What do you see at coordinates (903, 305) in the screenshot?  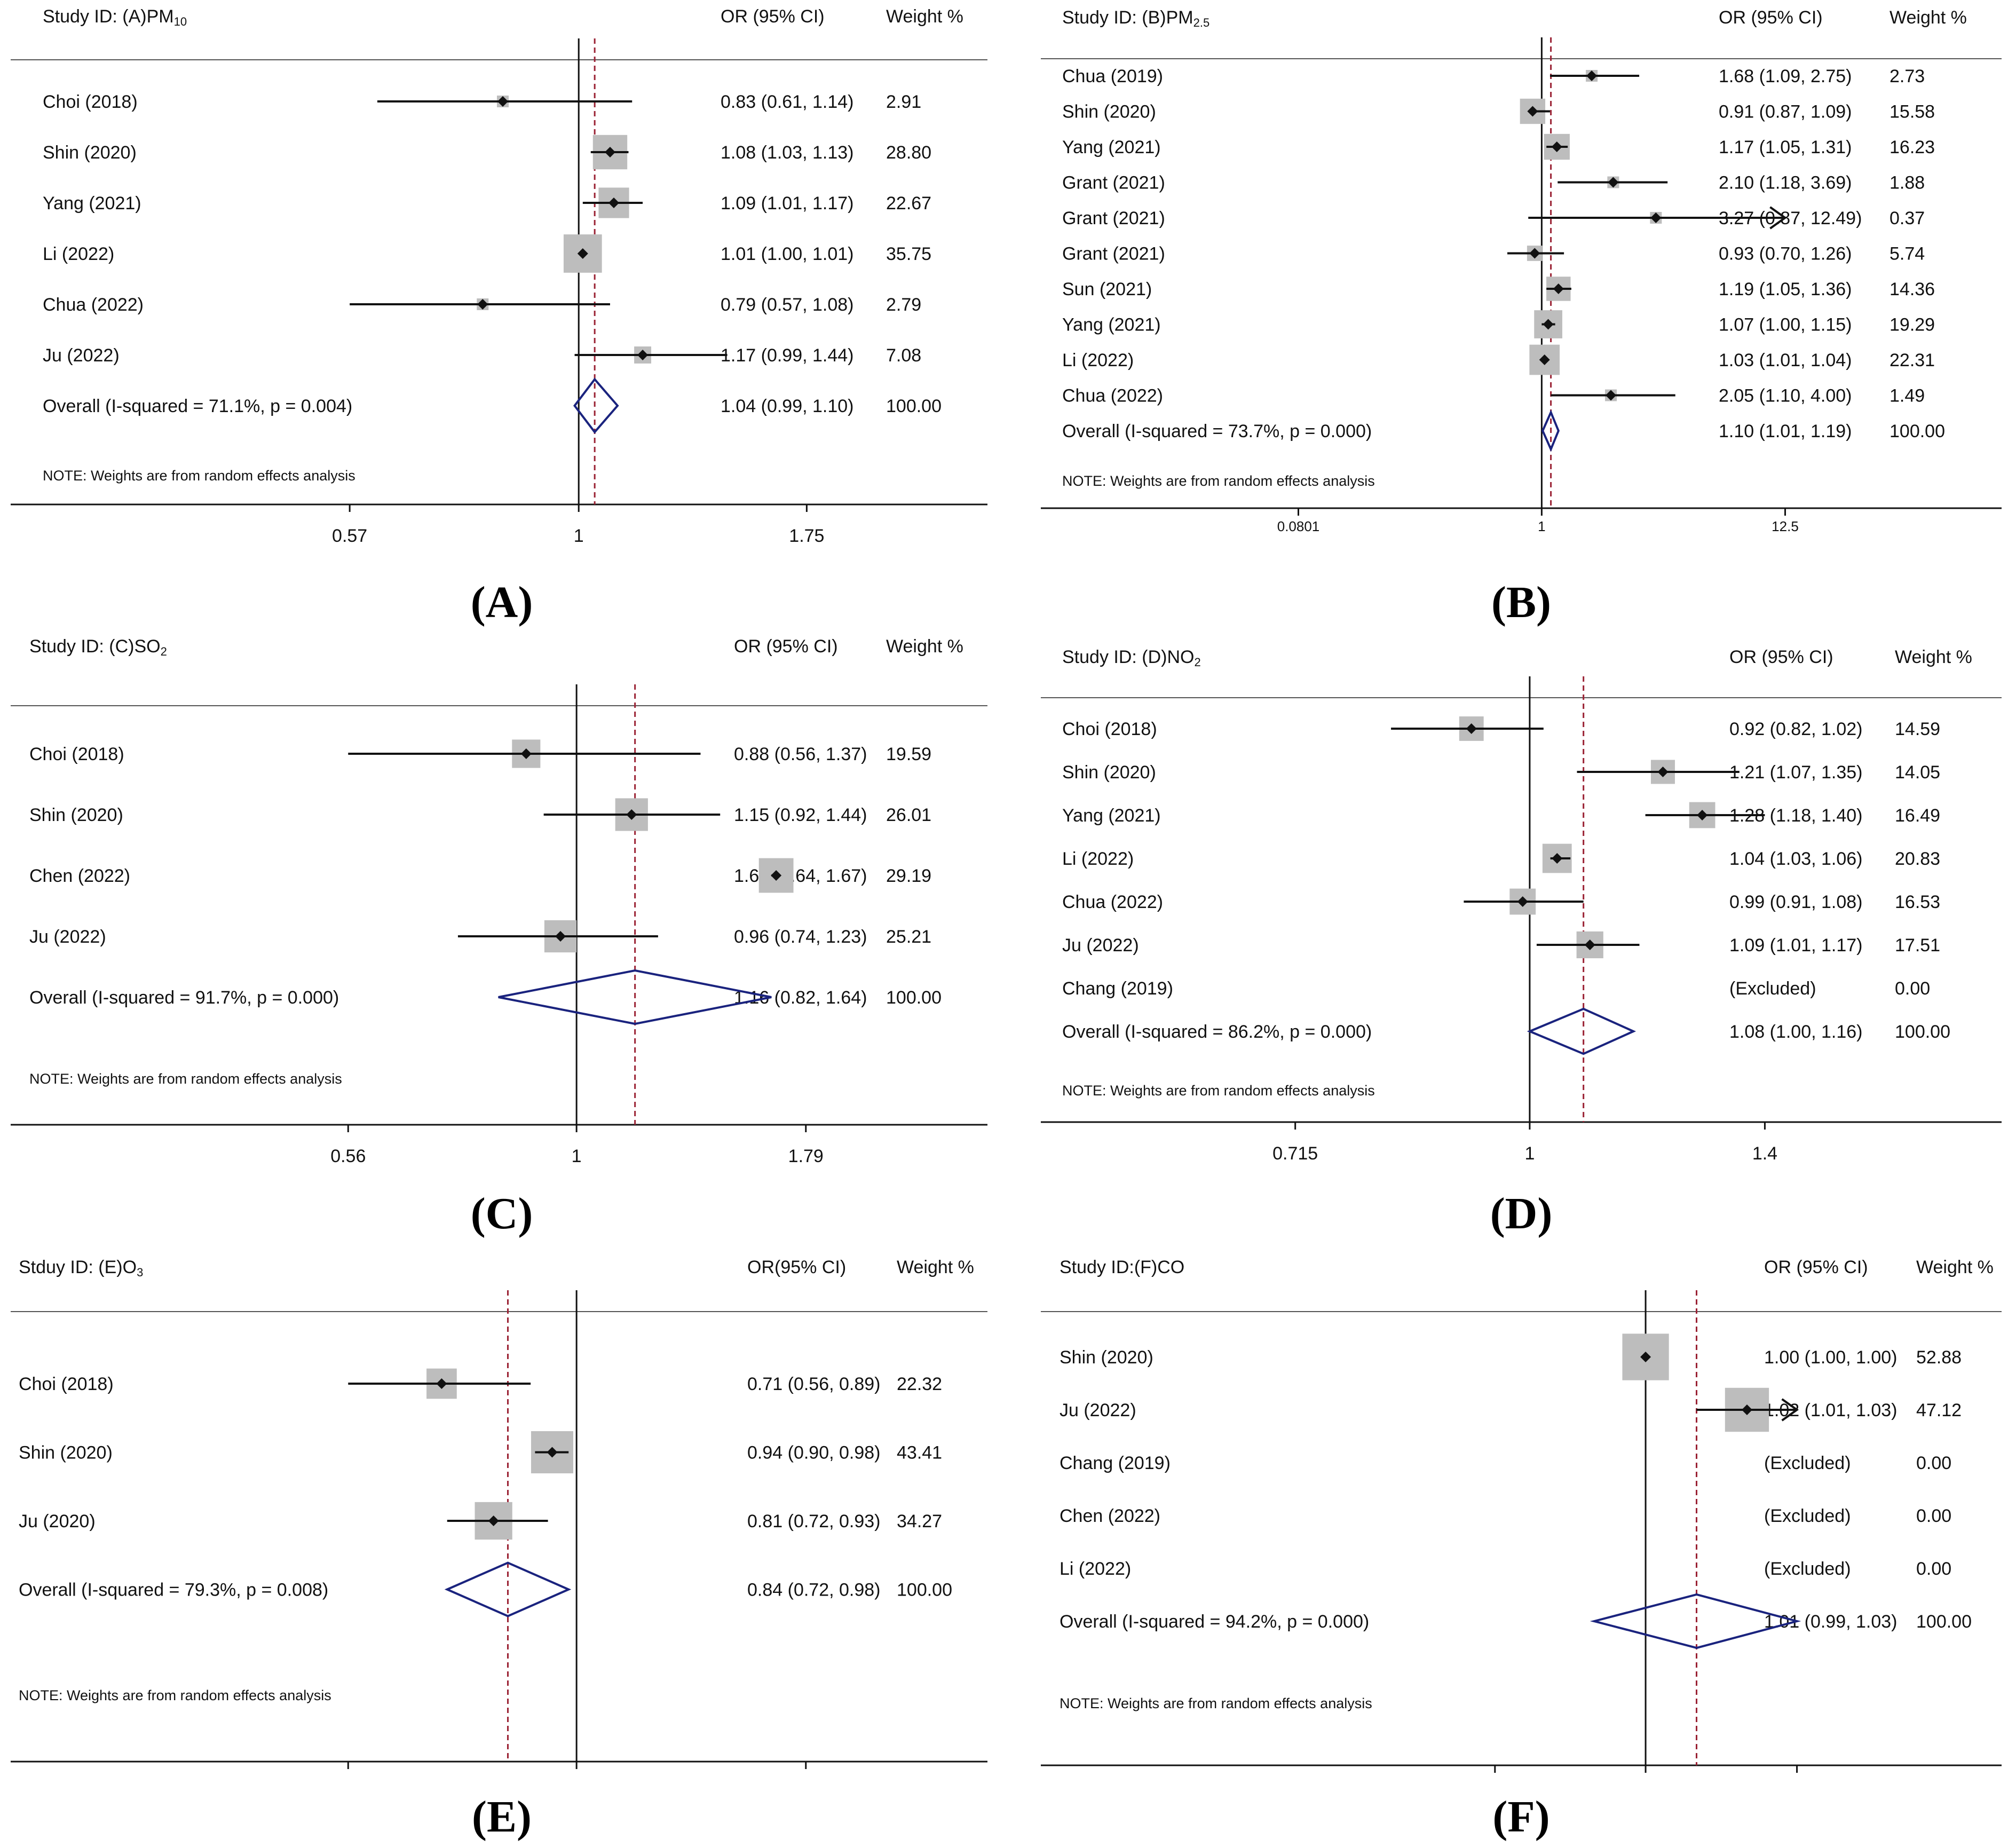 I see `study-weight: 2.79` at bounding box center [903, 305].